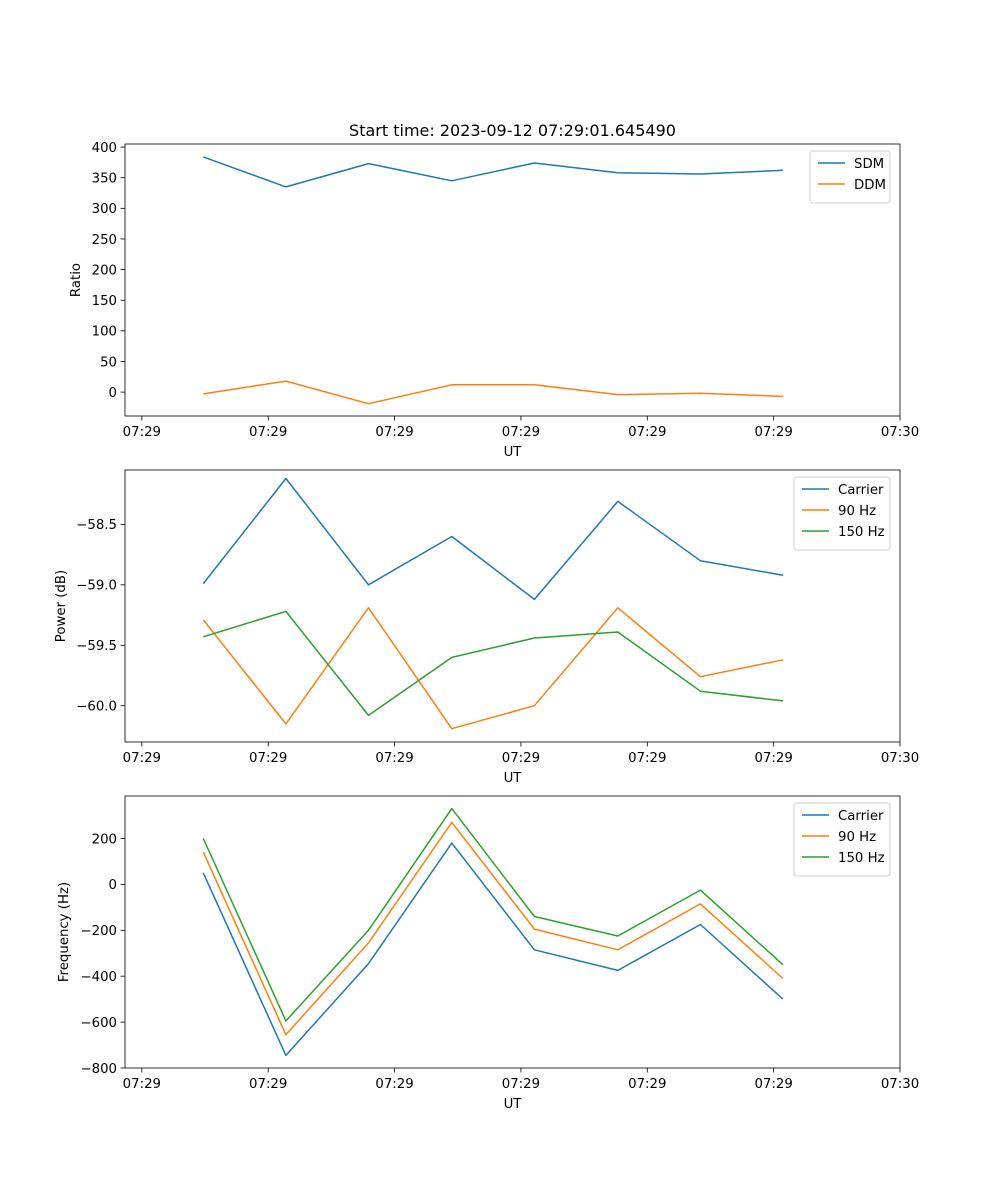 The width and height of the screenshot is (1000, 1200). I want to click on chart-title: Start time: 2023-09-12 07:29:01.645490, so click(512, 130).